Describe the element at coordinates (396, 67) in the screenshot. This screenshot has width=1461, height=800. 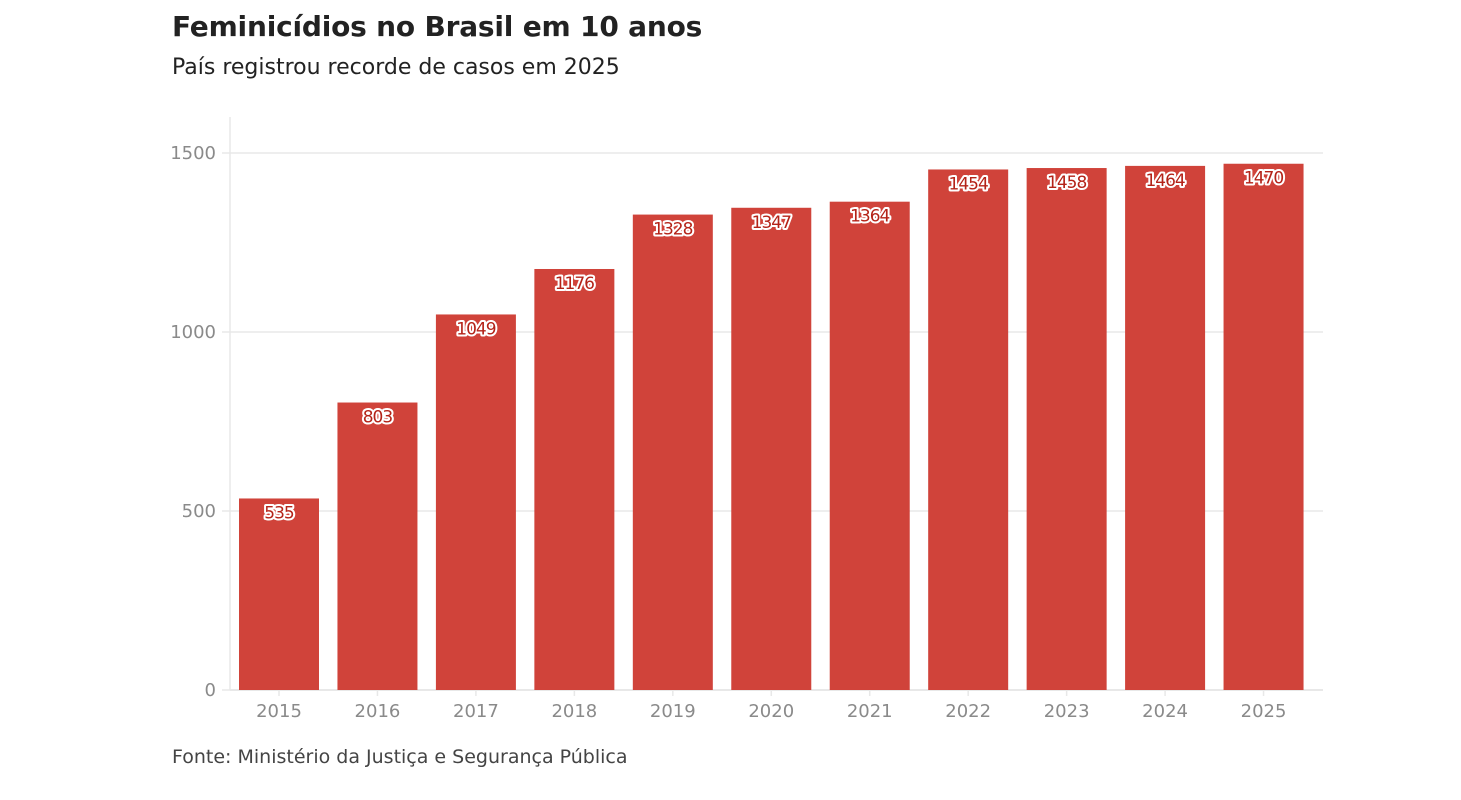
I see `chart-subtitle: País registrou recorde de casos em 2025` at that location.